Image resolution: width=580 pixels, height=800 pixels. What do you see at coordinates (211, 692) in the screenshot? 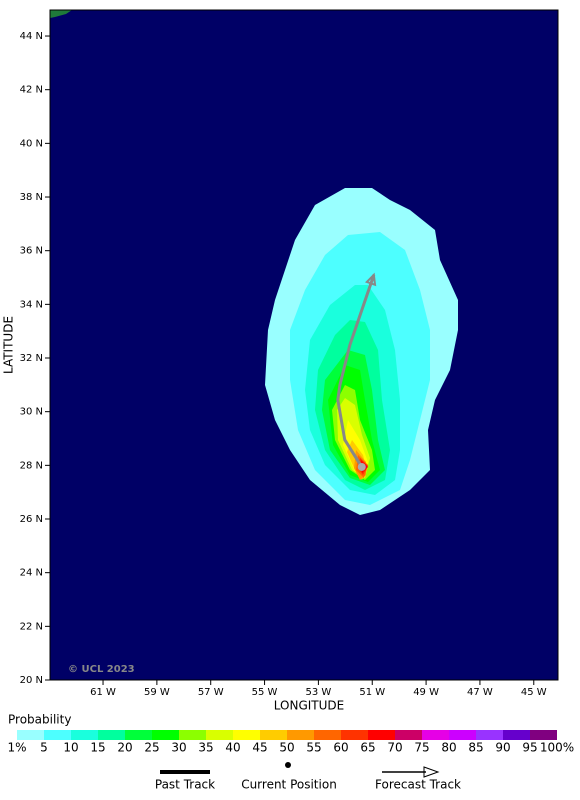
I see `x-tick-label: 57 W` at bounding box center [211, 692].